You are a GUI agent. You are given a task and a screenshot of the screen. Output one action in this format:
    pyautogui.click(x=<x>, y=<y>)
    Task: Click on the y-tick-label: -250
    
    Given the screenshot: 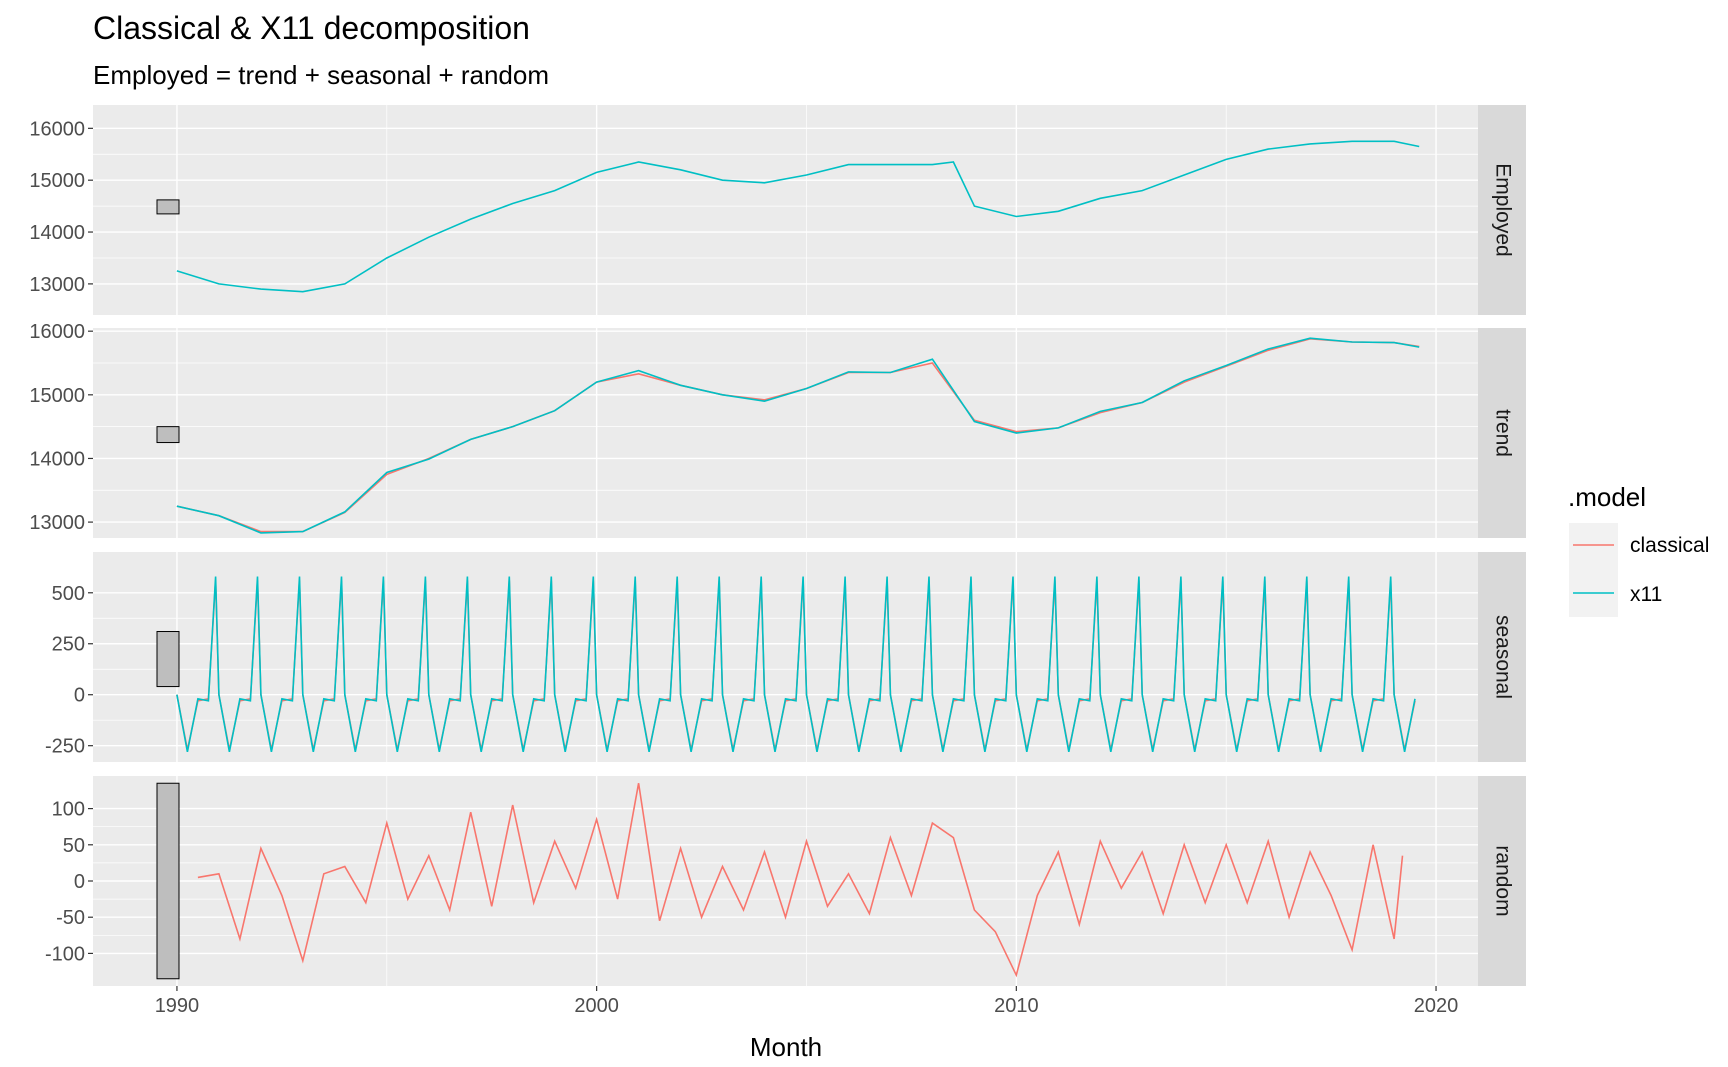 What is the action you would take?
    pyautogui.click(x=65, y=747)
    